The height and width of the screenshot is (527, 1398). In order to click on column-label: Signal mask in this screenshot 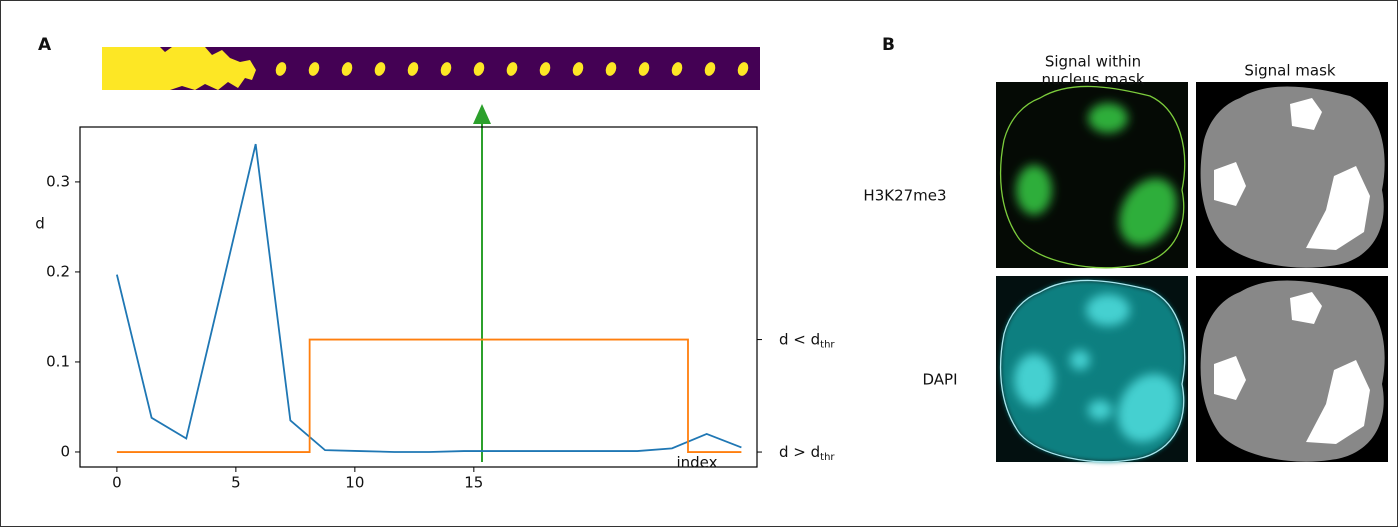, I will do `click(1289, 71)`.